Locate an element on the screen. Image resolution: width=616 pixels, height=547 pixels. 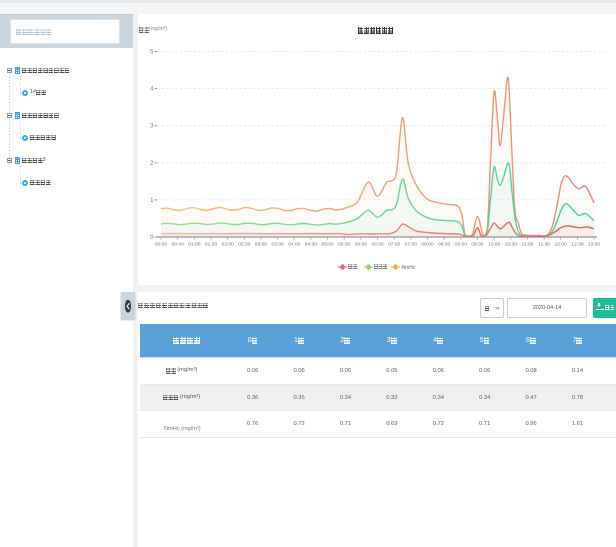
svg-text: 08:30 is located at coordinates (444, 245).